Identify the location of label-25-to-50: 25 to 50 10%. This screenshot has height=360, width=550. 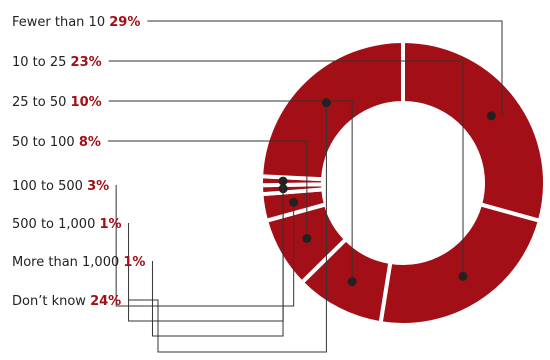
(57, 102).